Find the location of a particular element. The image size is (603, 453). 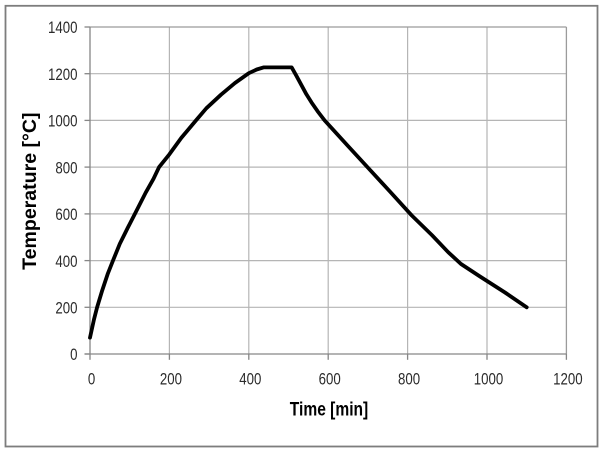

svg-text: 1400 is located at coordinates (62, 28).